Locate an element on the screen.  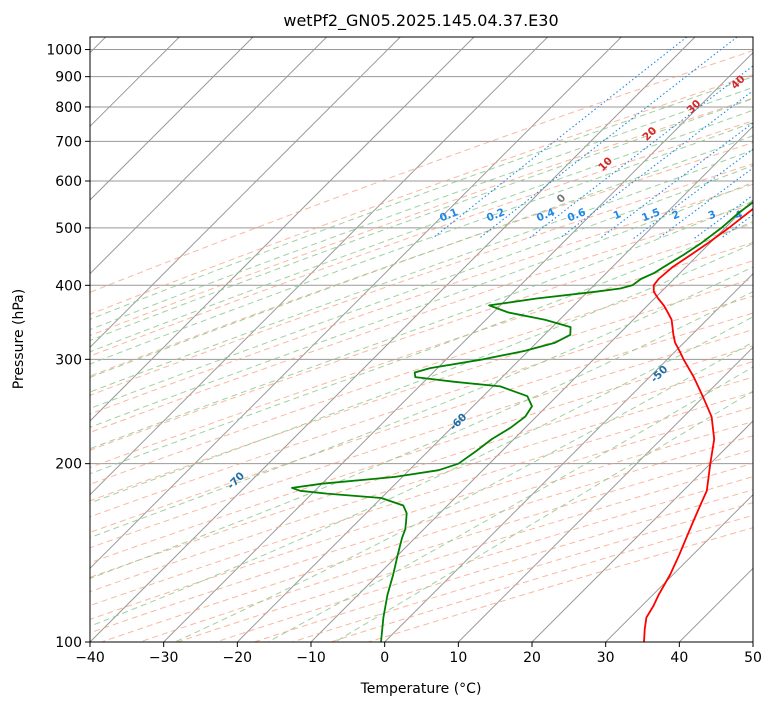
x-tick-label: −10 is located at coordinates (311, 658).